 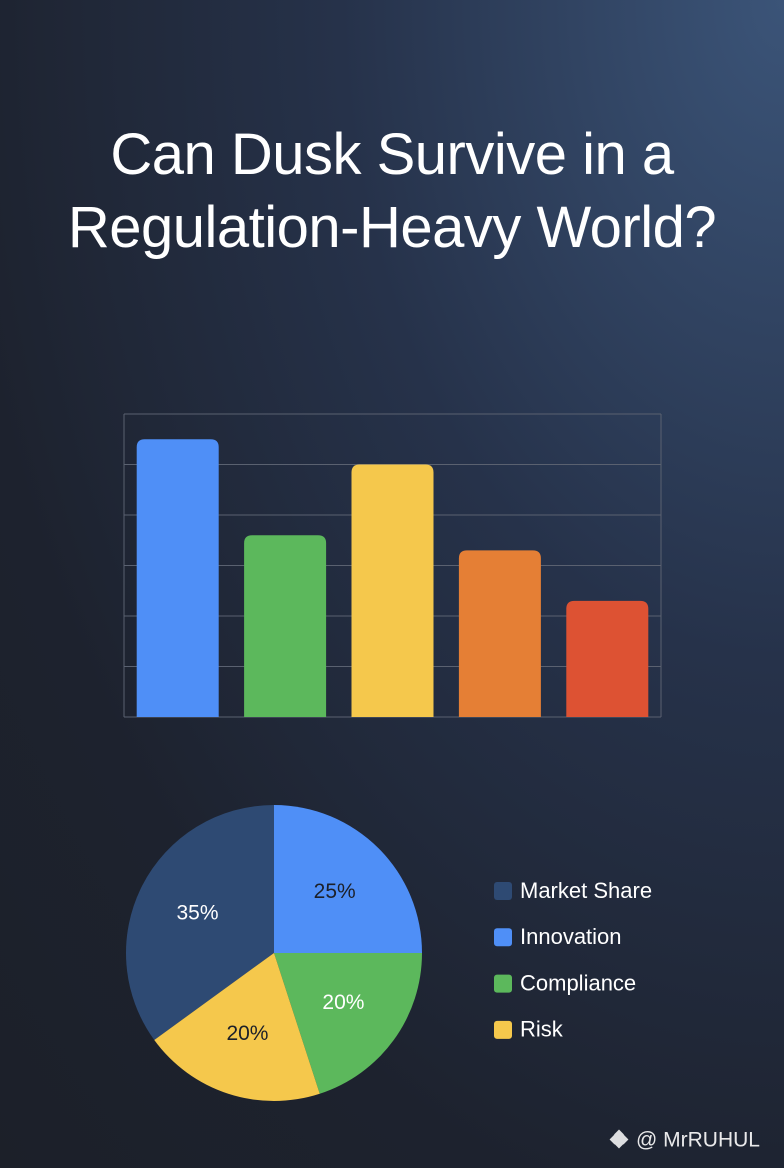 What do you see at coordinates (578, 982) in the screenshot?
I see `legend-label: Compliance` at bounding box center [578, 982].